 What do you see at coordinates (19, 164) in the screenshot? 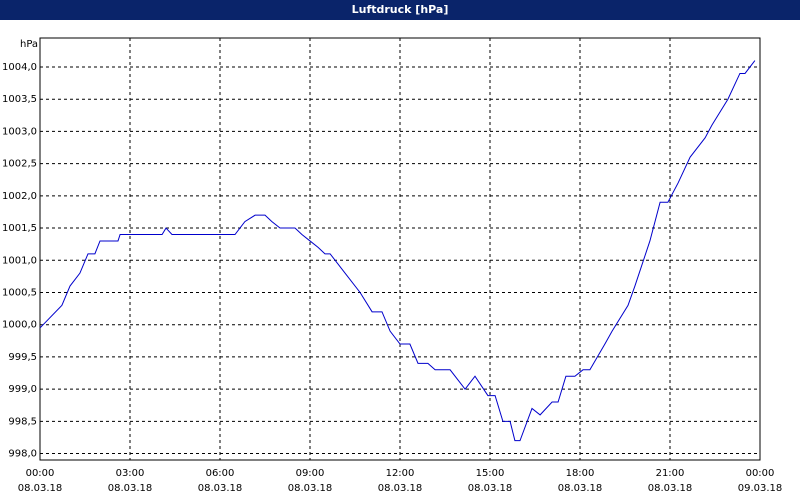
I see `y-tick-label: 1002,5` at bounding box center [19, 164].